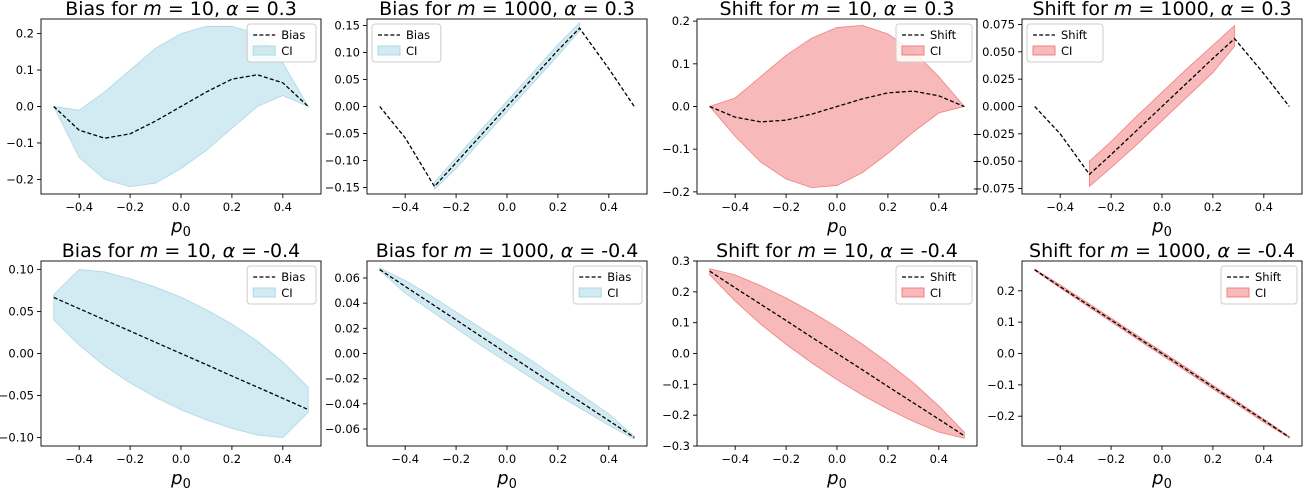 This screenshot has height=488, width=1307. What do you see at coordinates (342, 188) in the screenshot?
I see `y-tick-label: −0.15` at bounding box center [342, 188].